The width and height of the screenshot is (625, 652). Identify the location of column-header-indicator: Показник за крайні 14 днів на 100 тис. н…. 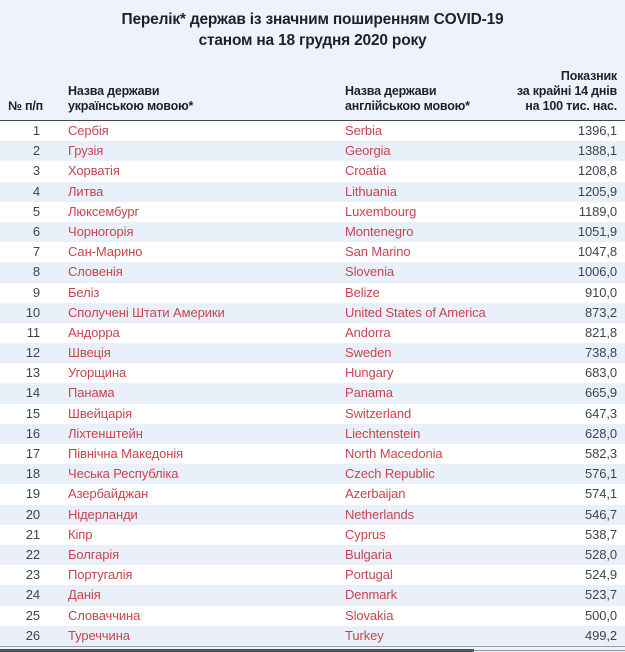
(563, 94).